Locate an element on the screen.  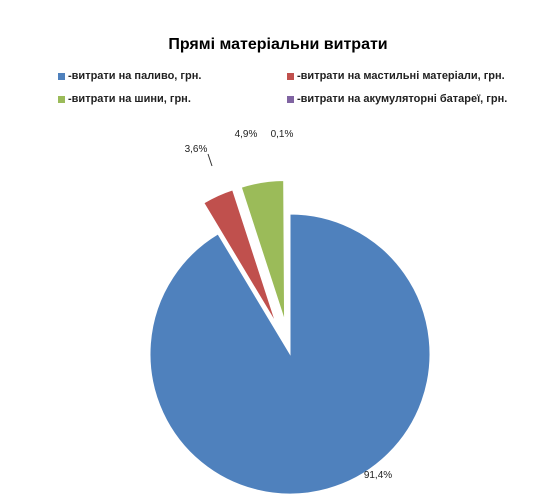
legend-item-batteries: -витрати на акумуляторні батареї, грн. is located at coordinates (397, 99).